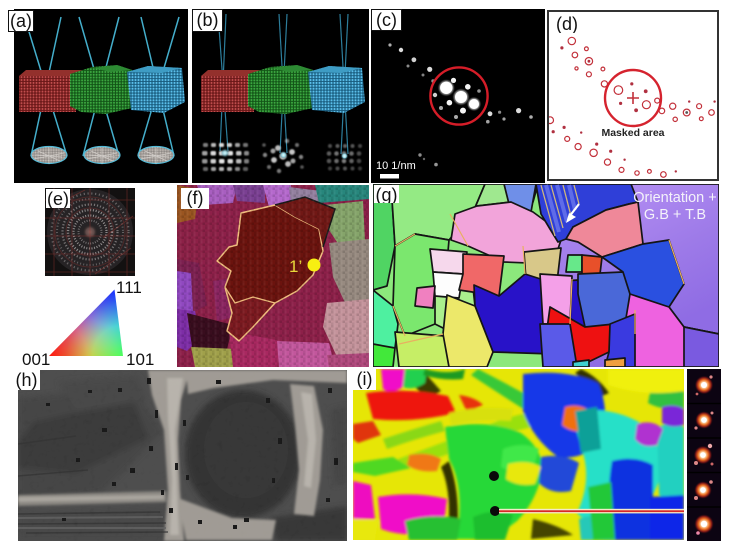 Image resolution: width=740 pixels, height=551 pixels. Describe the element at coordinates (140, 359) in the screenshot. I see `svg-text: 101` at that location.